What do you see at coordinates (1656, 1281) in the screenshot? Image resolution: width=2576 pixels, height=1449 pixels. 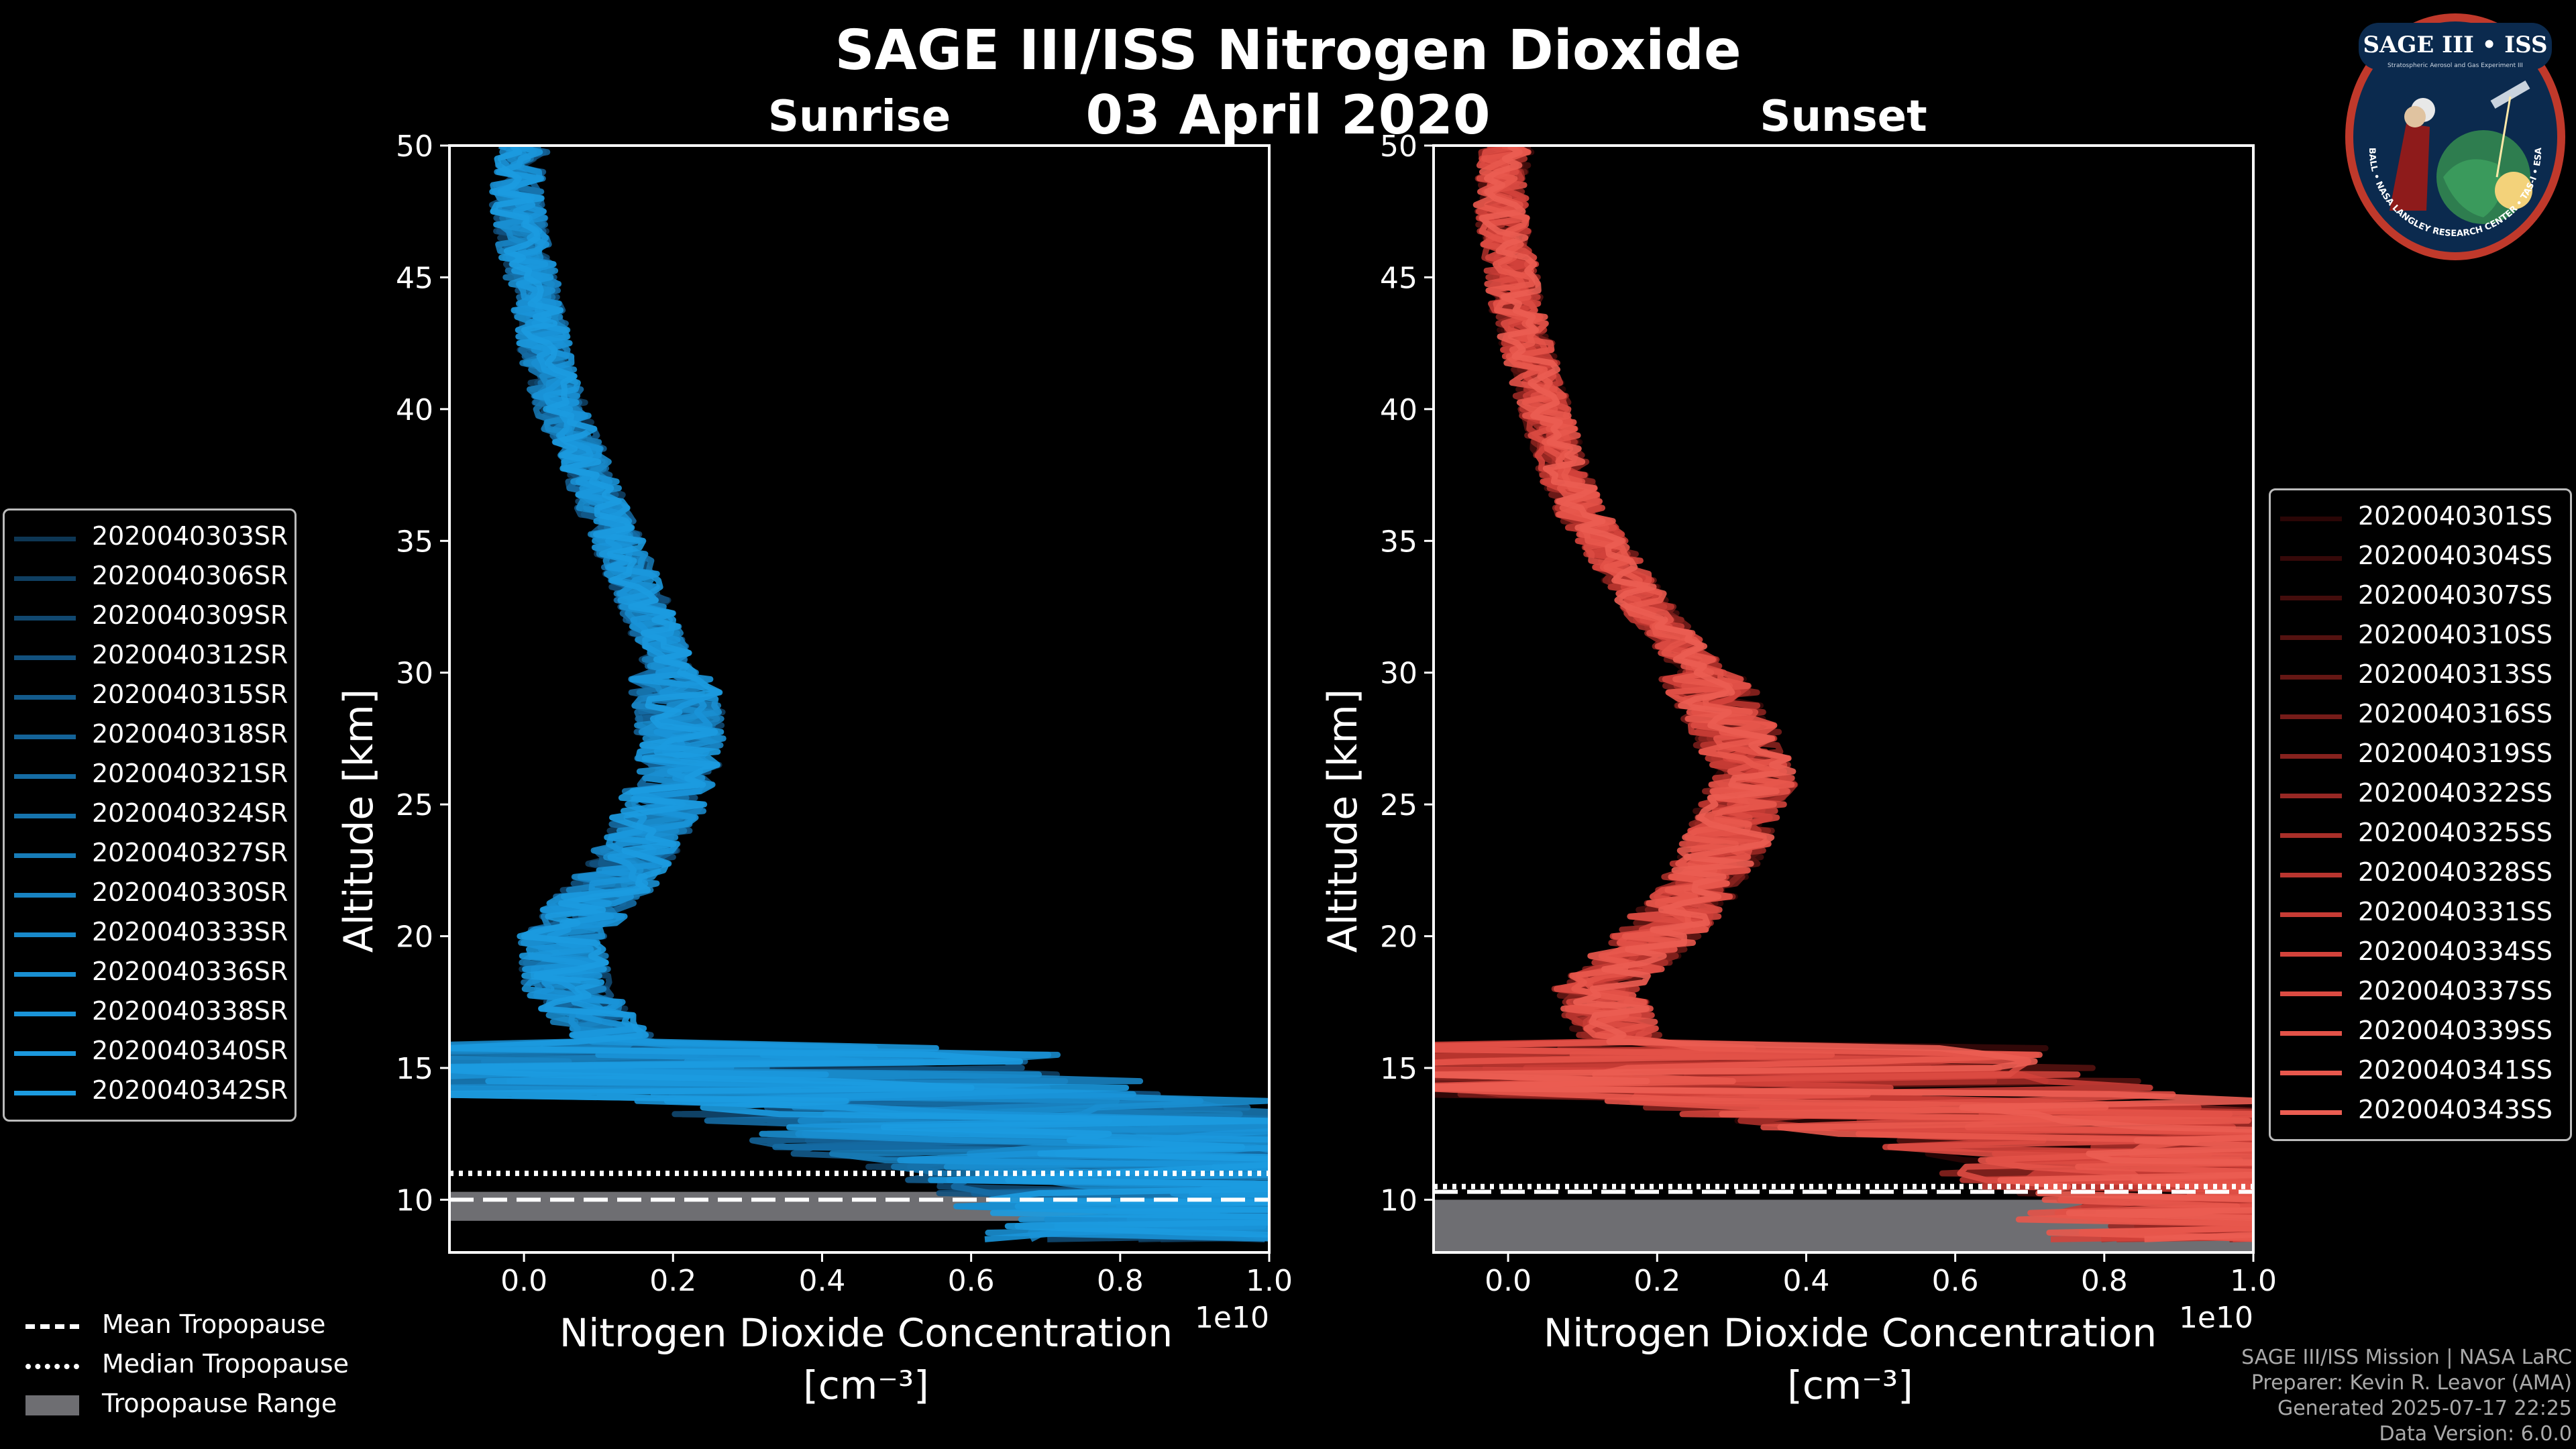 I see `x-tick-label: 0.2` at bounding box center [1656, 1281].